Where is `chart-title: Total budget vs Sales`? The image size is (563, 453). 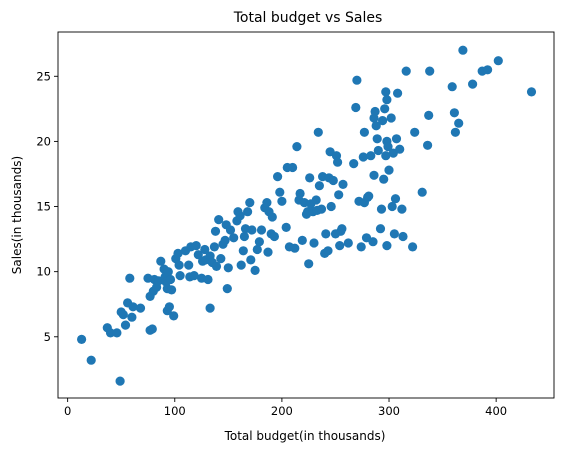 chart-title: Total budget vs Sales is located at coordinates (308, 18).